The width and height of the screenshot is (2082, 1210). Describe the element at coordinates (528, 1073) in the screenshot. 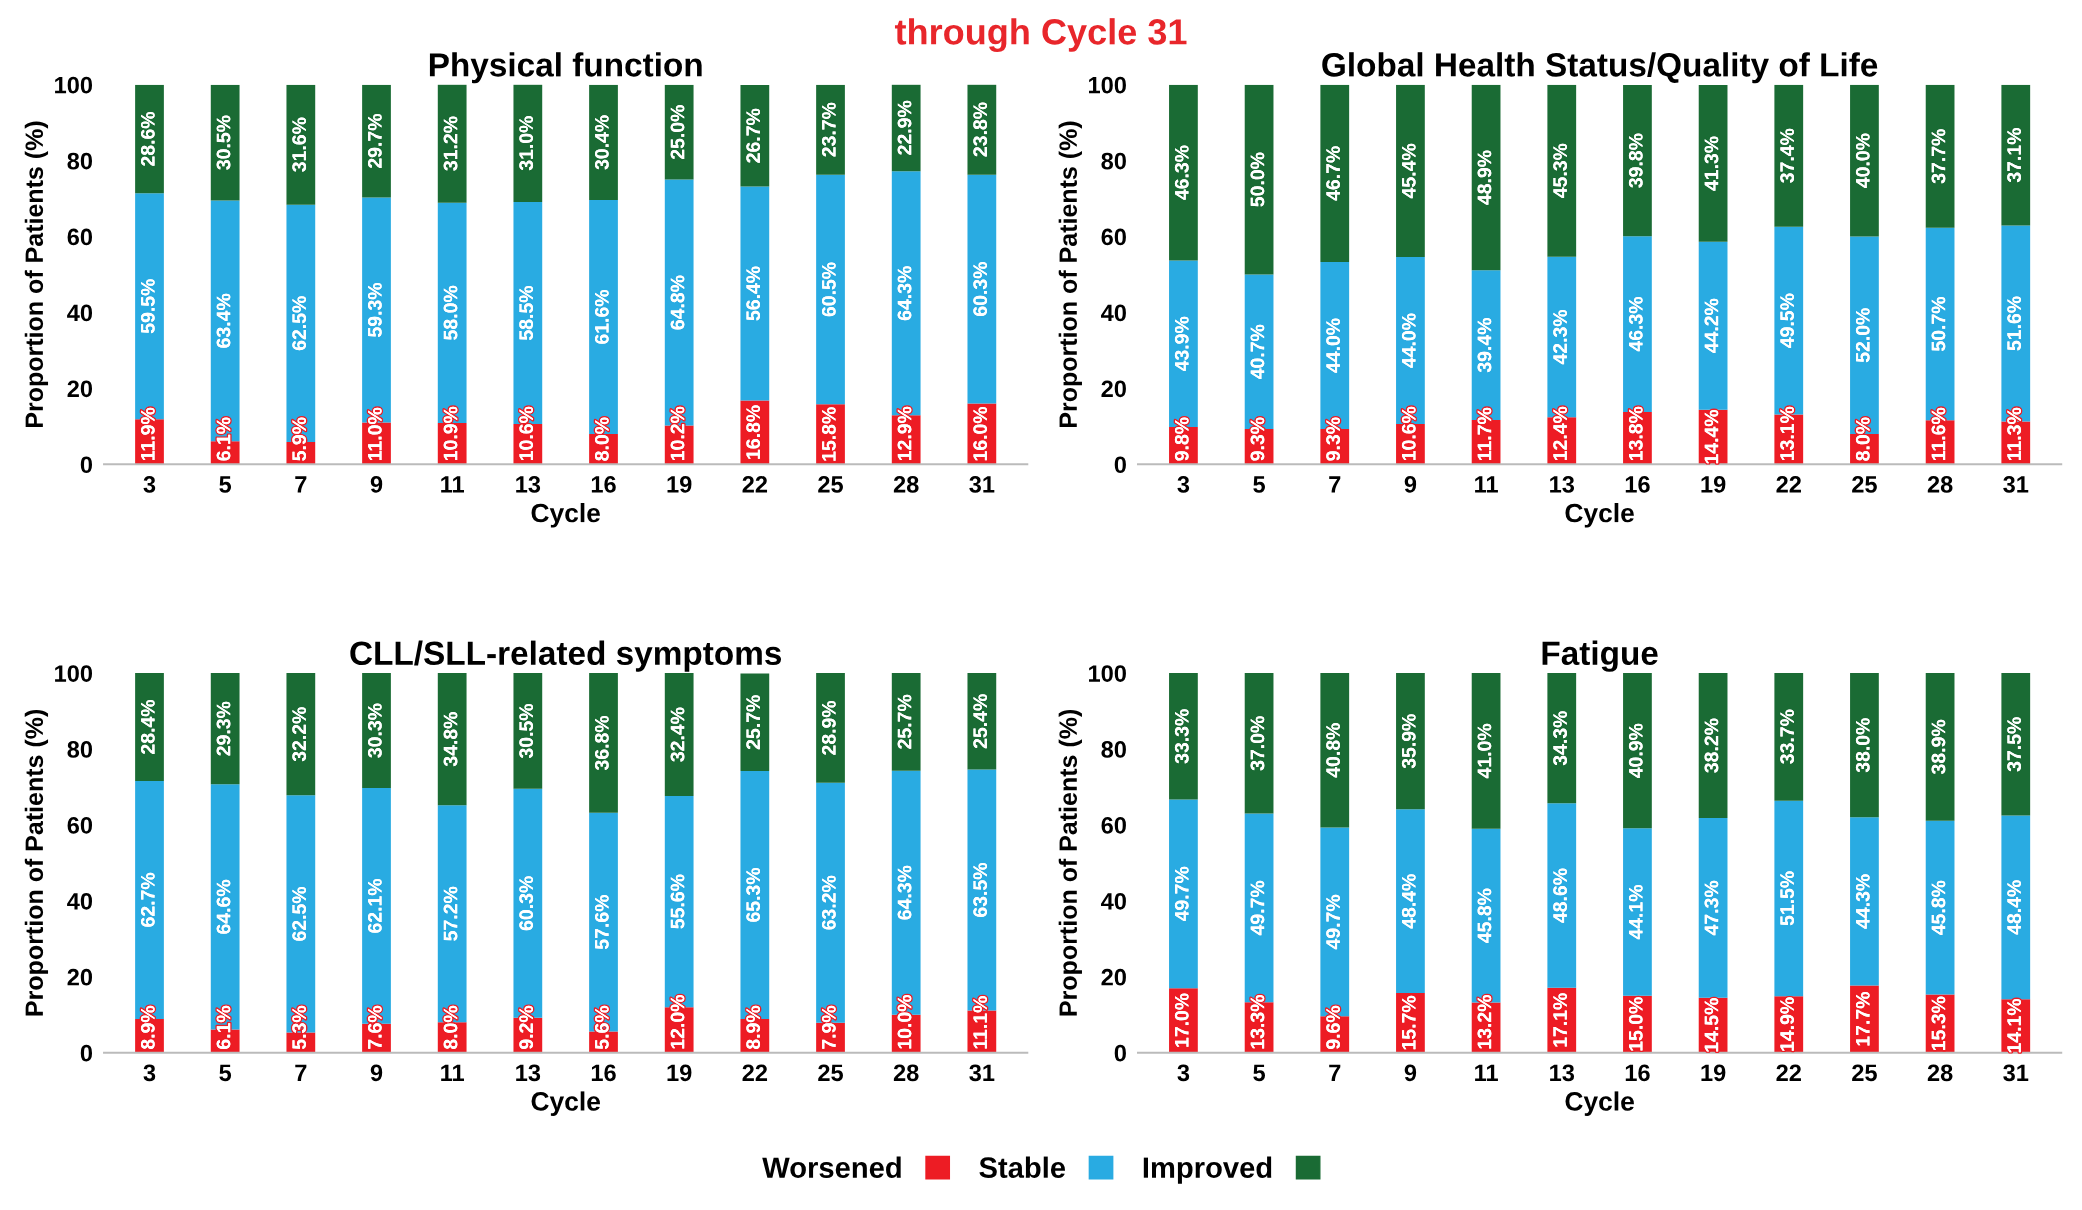

I see `x-tick-label: 13` at that location.